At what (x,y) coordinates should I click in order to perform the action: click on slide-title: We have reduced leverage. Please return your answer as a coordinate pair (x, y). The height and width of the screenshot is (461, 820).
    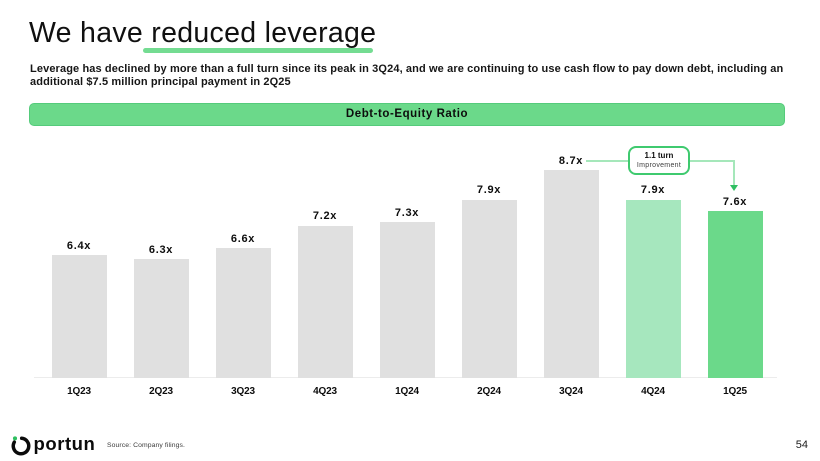
    Looking at the image, I should click on (203, 35).